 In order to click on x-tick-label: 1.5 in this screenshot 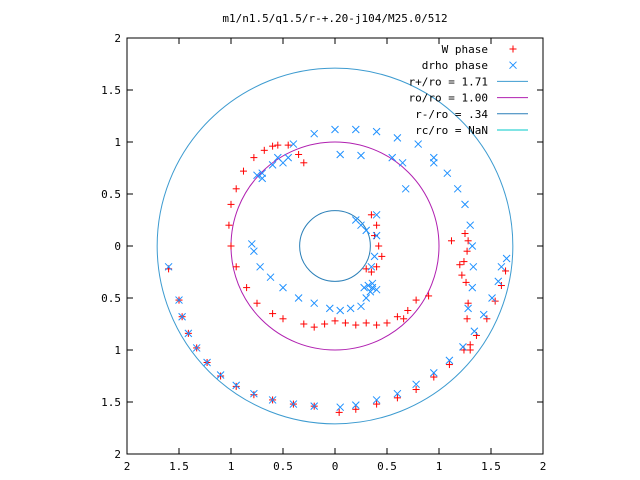, I will do `click(491, 466)`.